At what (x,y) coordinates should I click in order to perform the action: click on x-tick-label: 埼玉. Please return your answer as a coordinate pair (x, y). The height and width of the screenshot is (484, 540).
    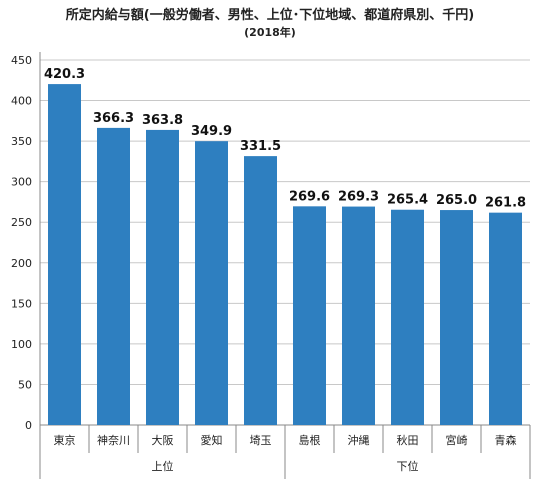
    Looking at the image, I should click on (261, 440).